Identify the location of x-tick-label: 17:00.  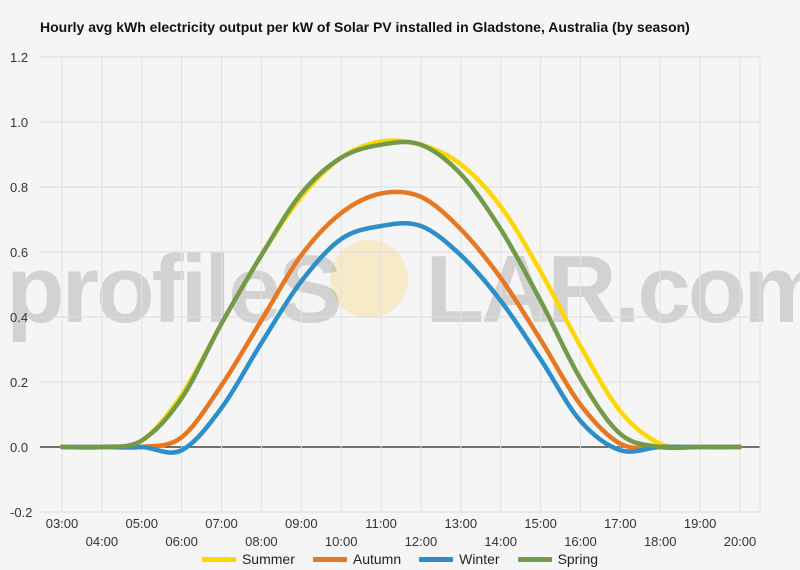
(620, 523).